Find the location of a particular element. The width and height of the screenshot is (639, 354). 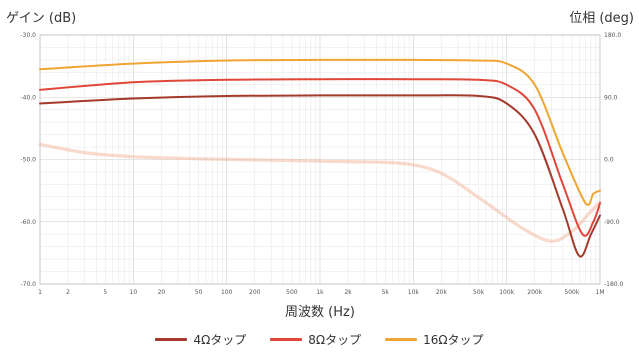

legend: 4Ωタップ 8Ωタップ 16Ωタップ is located at coordinates (319, 339).